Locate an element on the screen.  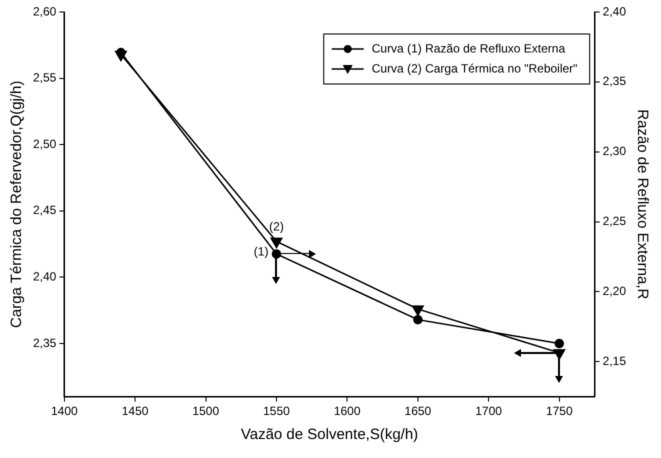
x-tick-label: 1550 is located at coordinates (276, 411).